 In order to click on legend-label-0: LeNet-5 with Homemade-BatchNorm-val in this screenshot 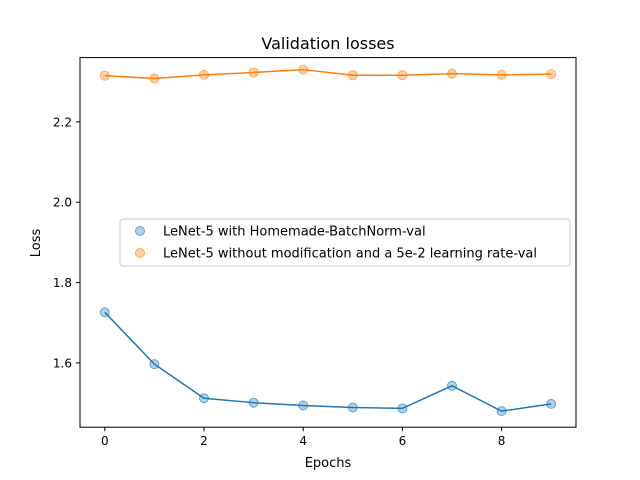, I will do `click(294, 232)`.